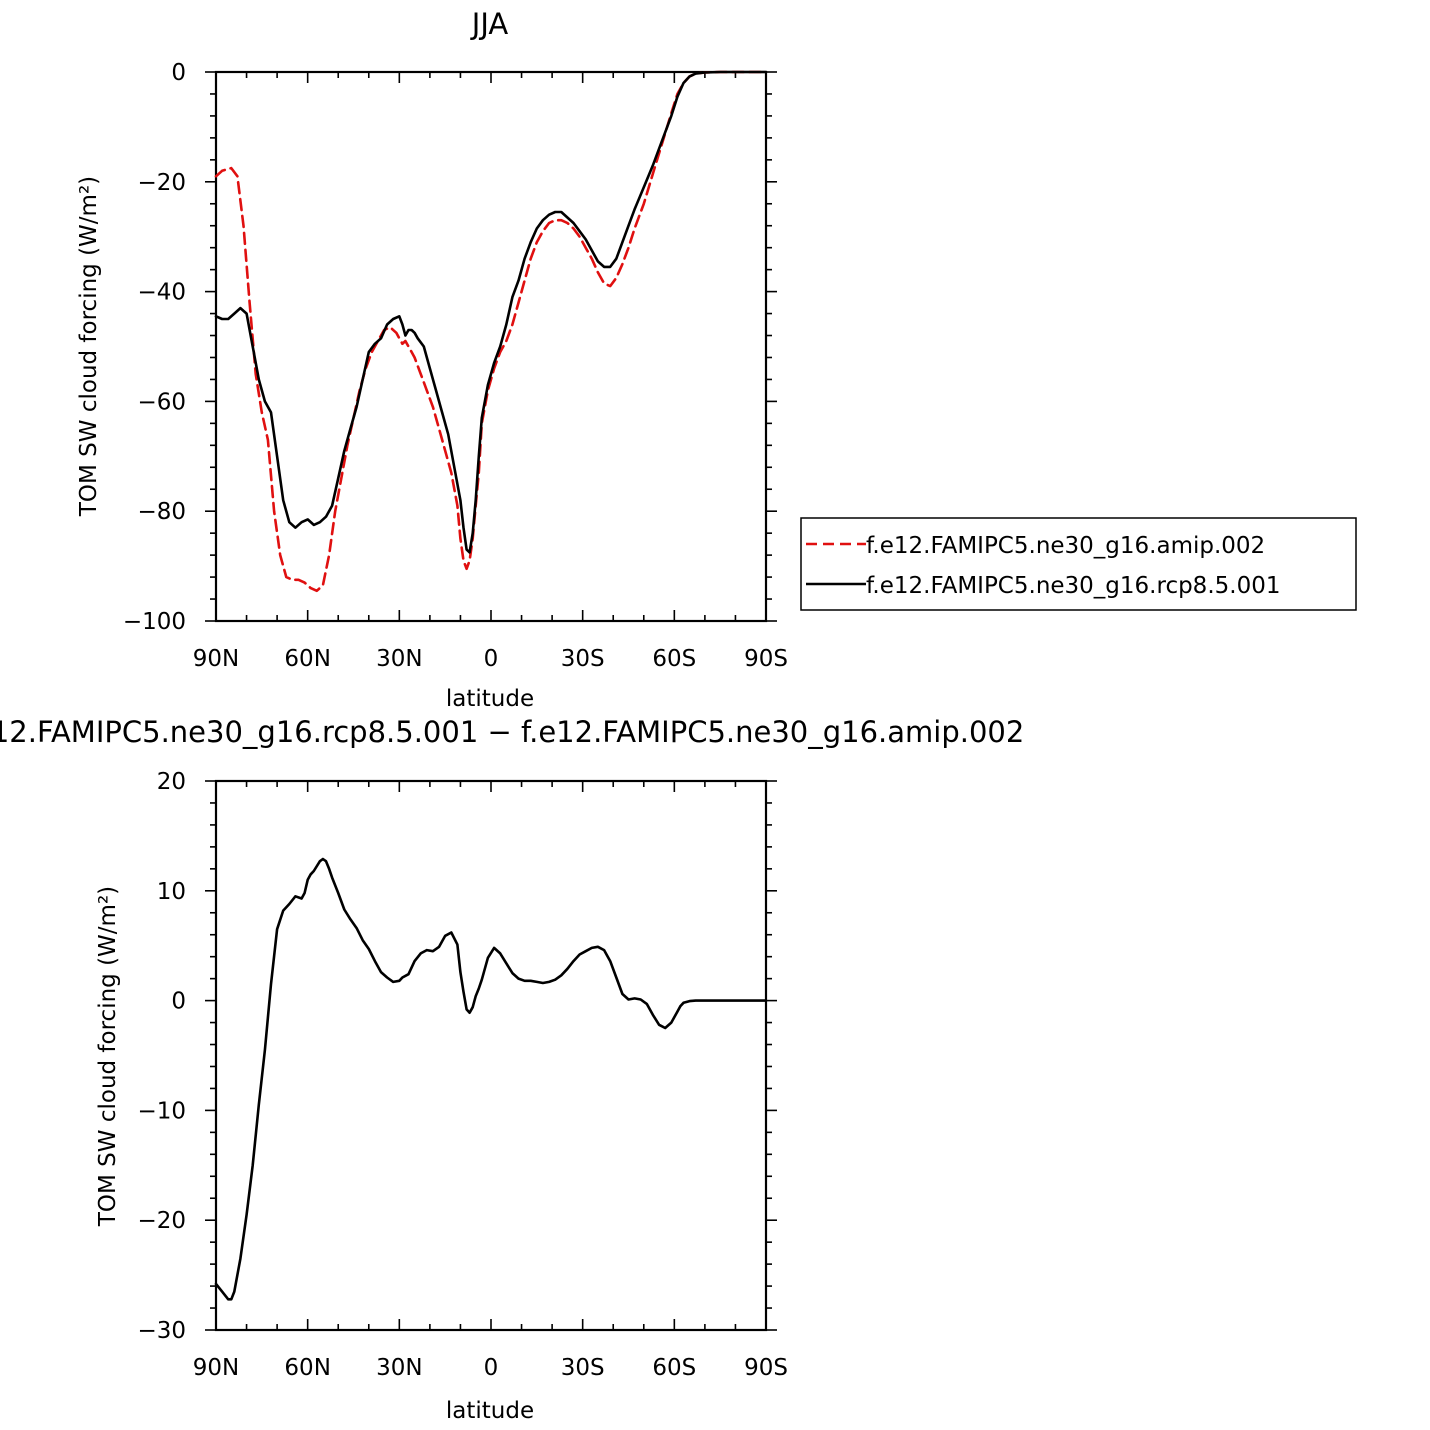 This screenshot has height=1430, width=1430. Describe the element at coordinates (171, 892) in the screenshot. I see `y-tick-label: 10` at that location.